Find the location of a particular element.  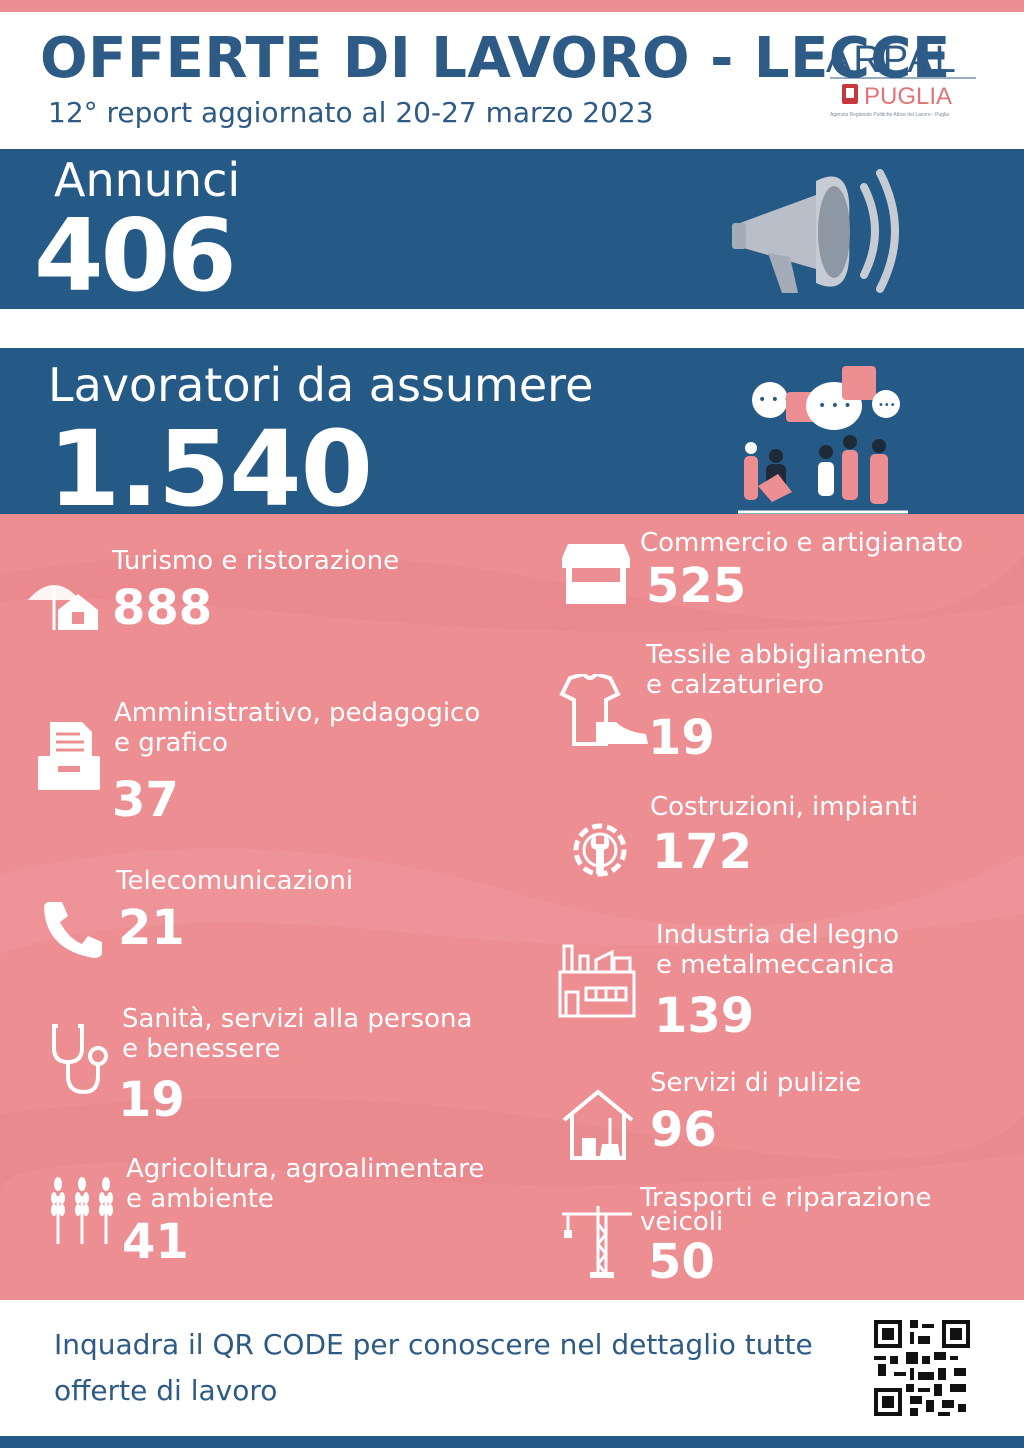

wheat-icon is located at coordinates (82, 1210).